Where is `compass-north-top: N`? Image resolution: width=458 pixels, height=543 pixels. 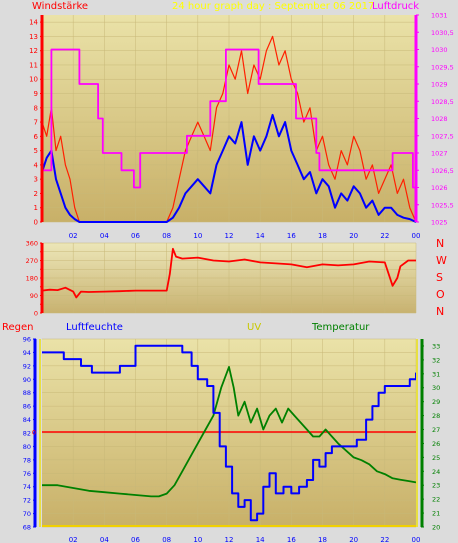
compass-north-top: N is located at coordinates (440, 243).